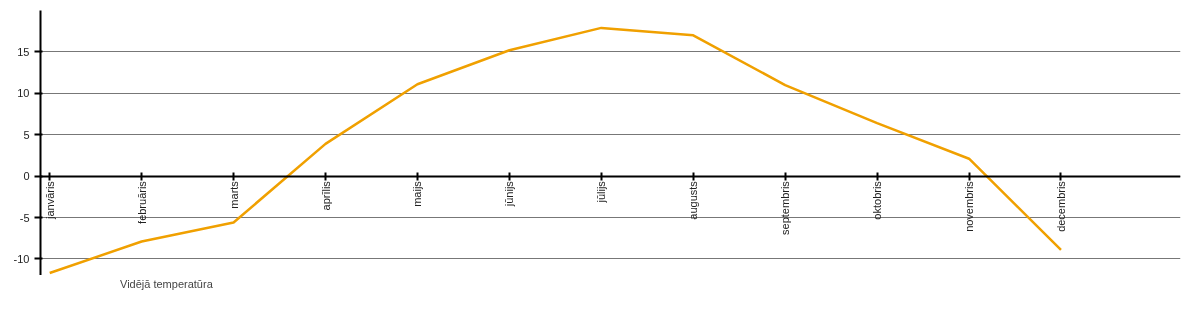  I want to click on x-tick-label: februāris, so click(141, 202).